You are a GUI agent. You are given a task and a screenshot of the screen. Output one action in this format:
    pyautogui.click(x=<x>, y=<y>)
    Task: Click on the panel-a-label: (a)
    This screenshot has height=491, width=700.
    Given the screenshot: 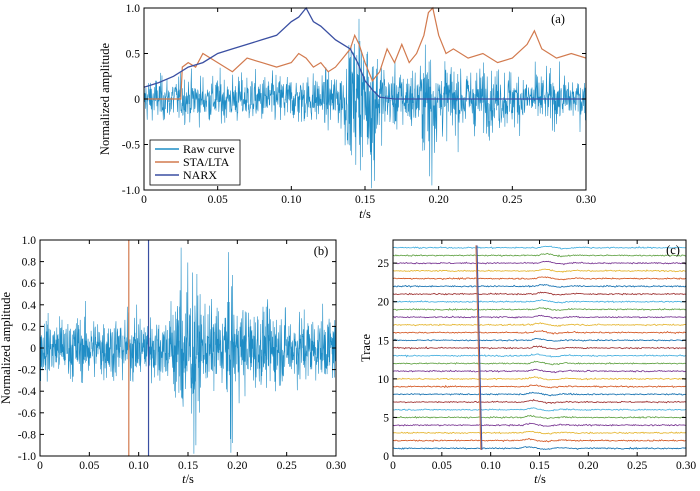 What is the action you would take?
    pyautogui.click(x=558, y=19)
    